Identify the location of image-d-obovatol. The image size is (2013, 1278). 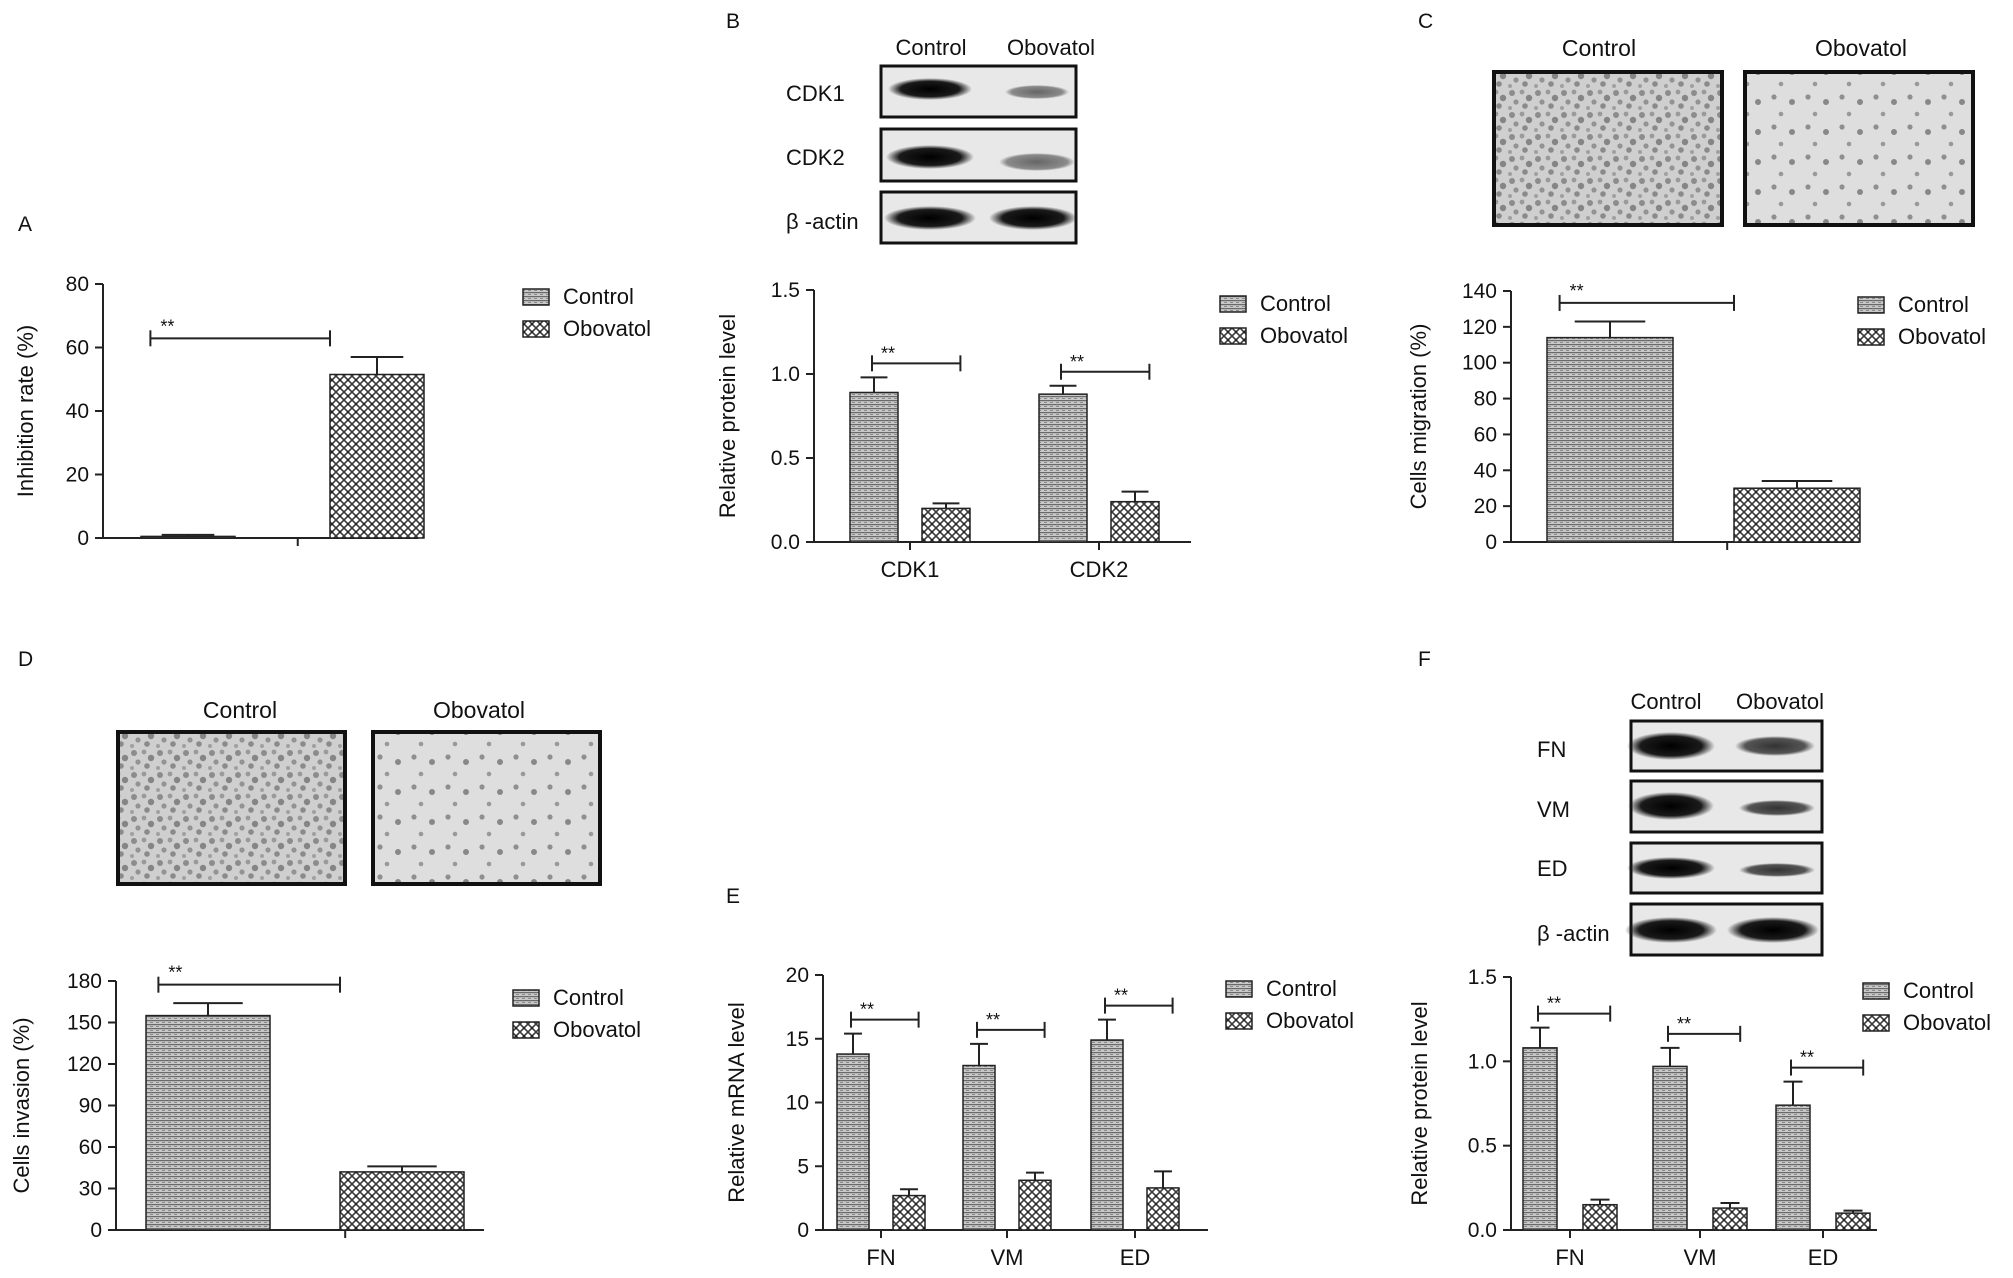
(486, 808).